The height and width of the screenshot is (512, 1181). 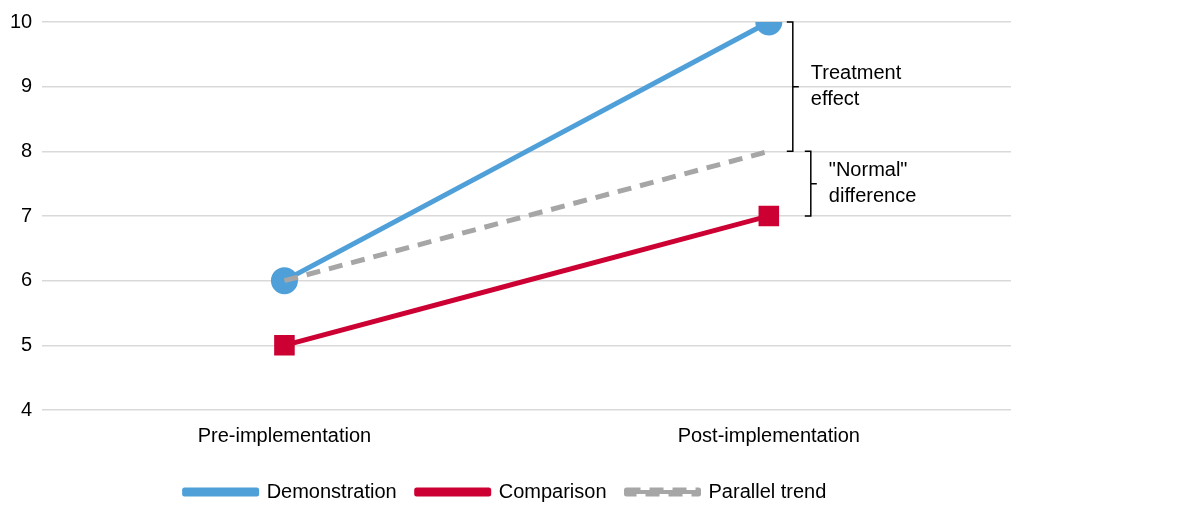 What do you see at coordinates (872, 182) in the screenshot?
I see `annotation: "Normal" difference` at bounding box center [872, 182].